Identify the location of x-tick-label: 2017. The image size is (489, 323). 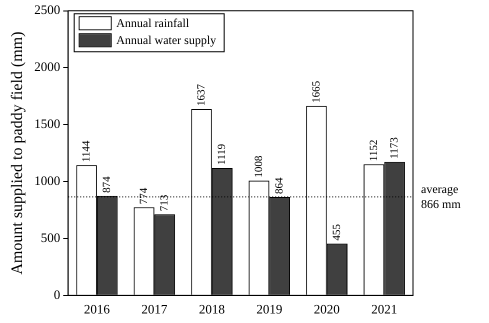
(154, 309).